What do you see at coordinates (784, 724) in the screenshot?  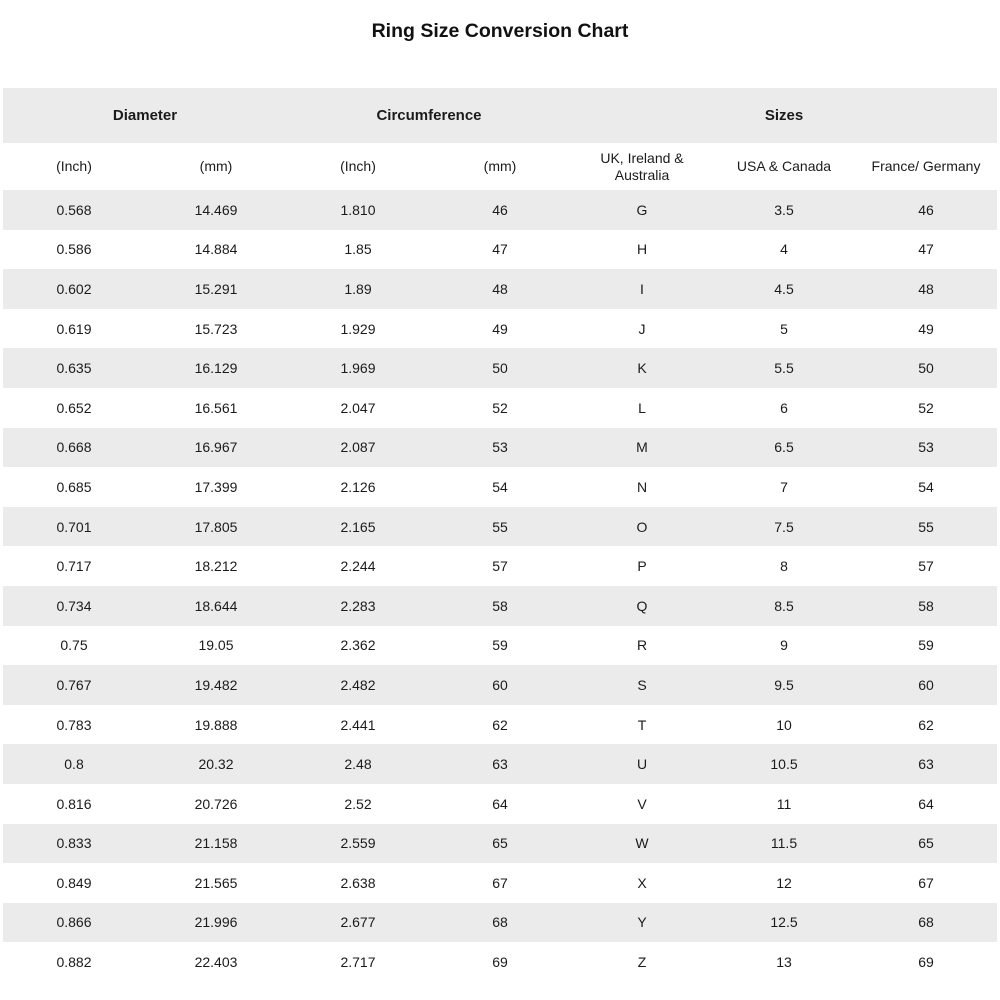 I see `table-cell: 10` at bounding box center [784, 724].